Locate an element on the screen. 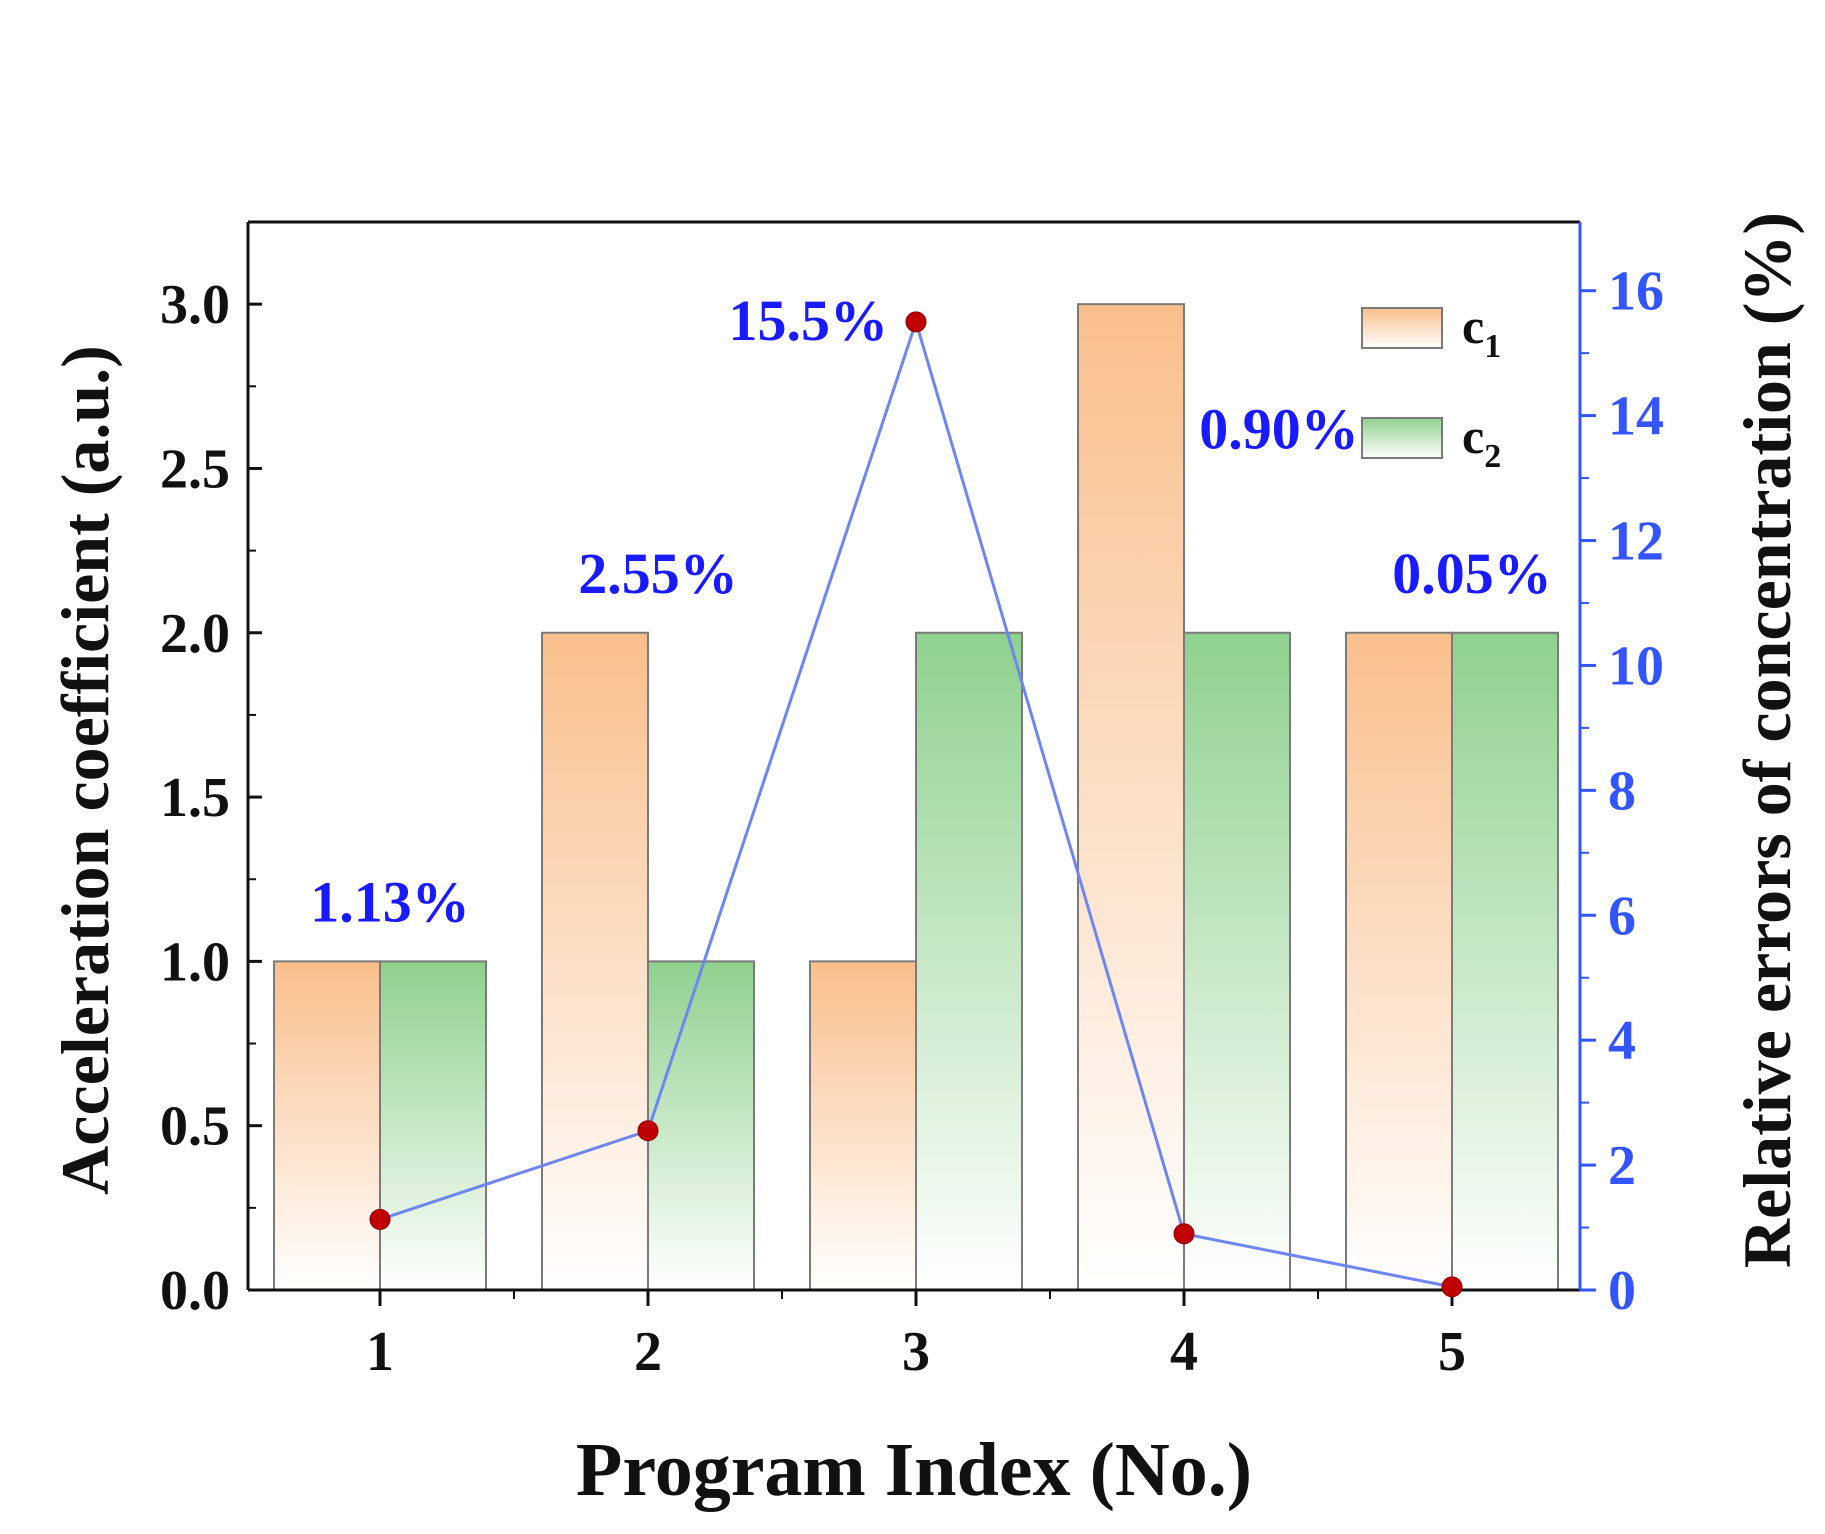  y-tick-label-2.5: 2.5 is located at coordinates (195, 469).